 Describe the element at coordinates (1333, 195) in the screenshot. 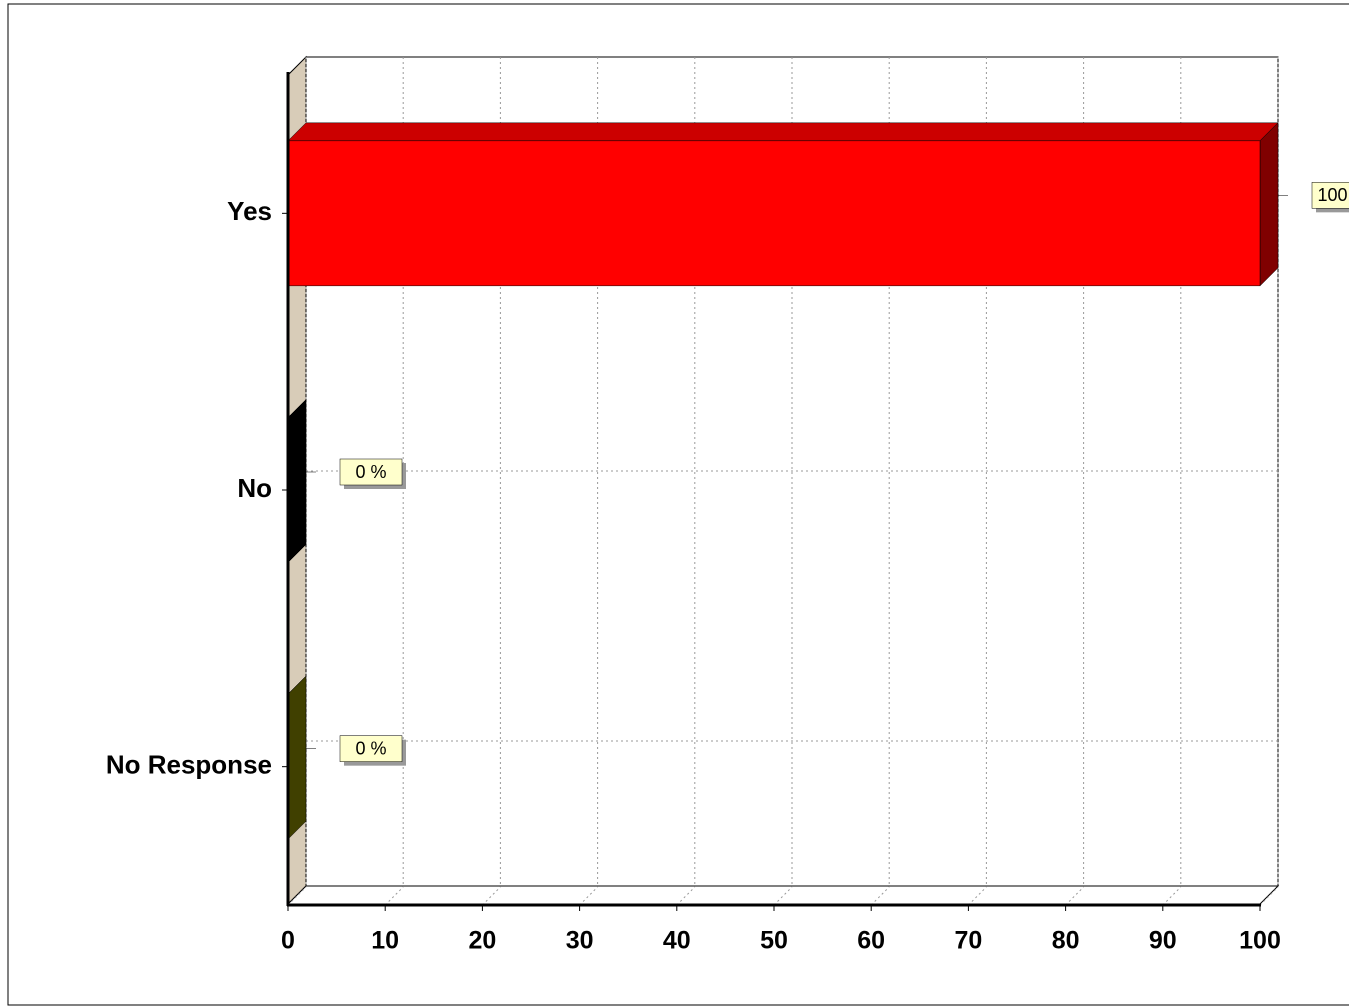

I see `value-label: 100 %` at that location.